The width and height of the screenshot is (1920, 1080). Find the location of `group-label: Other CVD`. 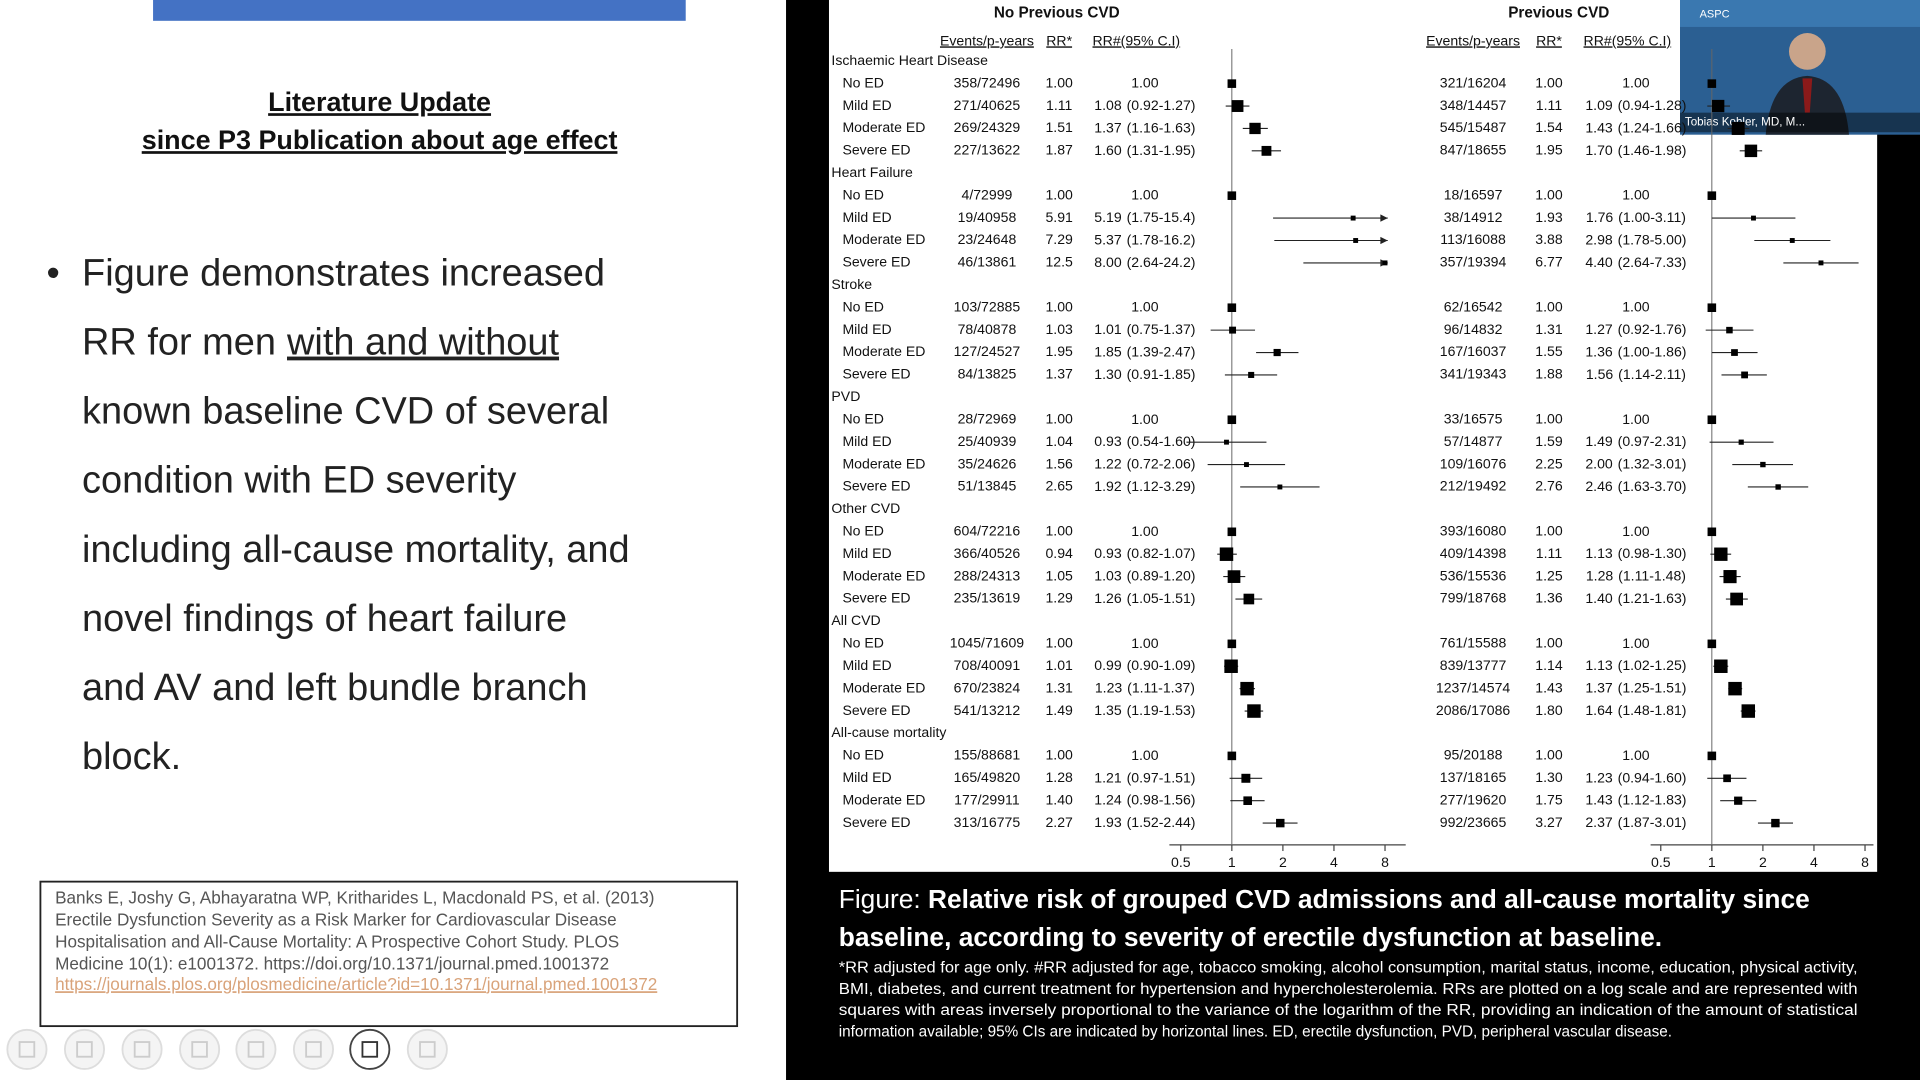

group-label: Other CVD is located at coordinates (865, 508).